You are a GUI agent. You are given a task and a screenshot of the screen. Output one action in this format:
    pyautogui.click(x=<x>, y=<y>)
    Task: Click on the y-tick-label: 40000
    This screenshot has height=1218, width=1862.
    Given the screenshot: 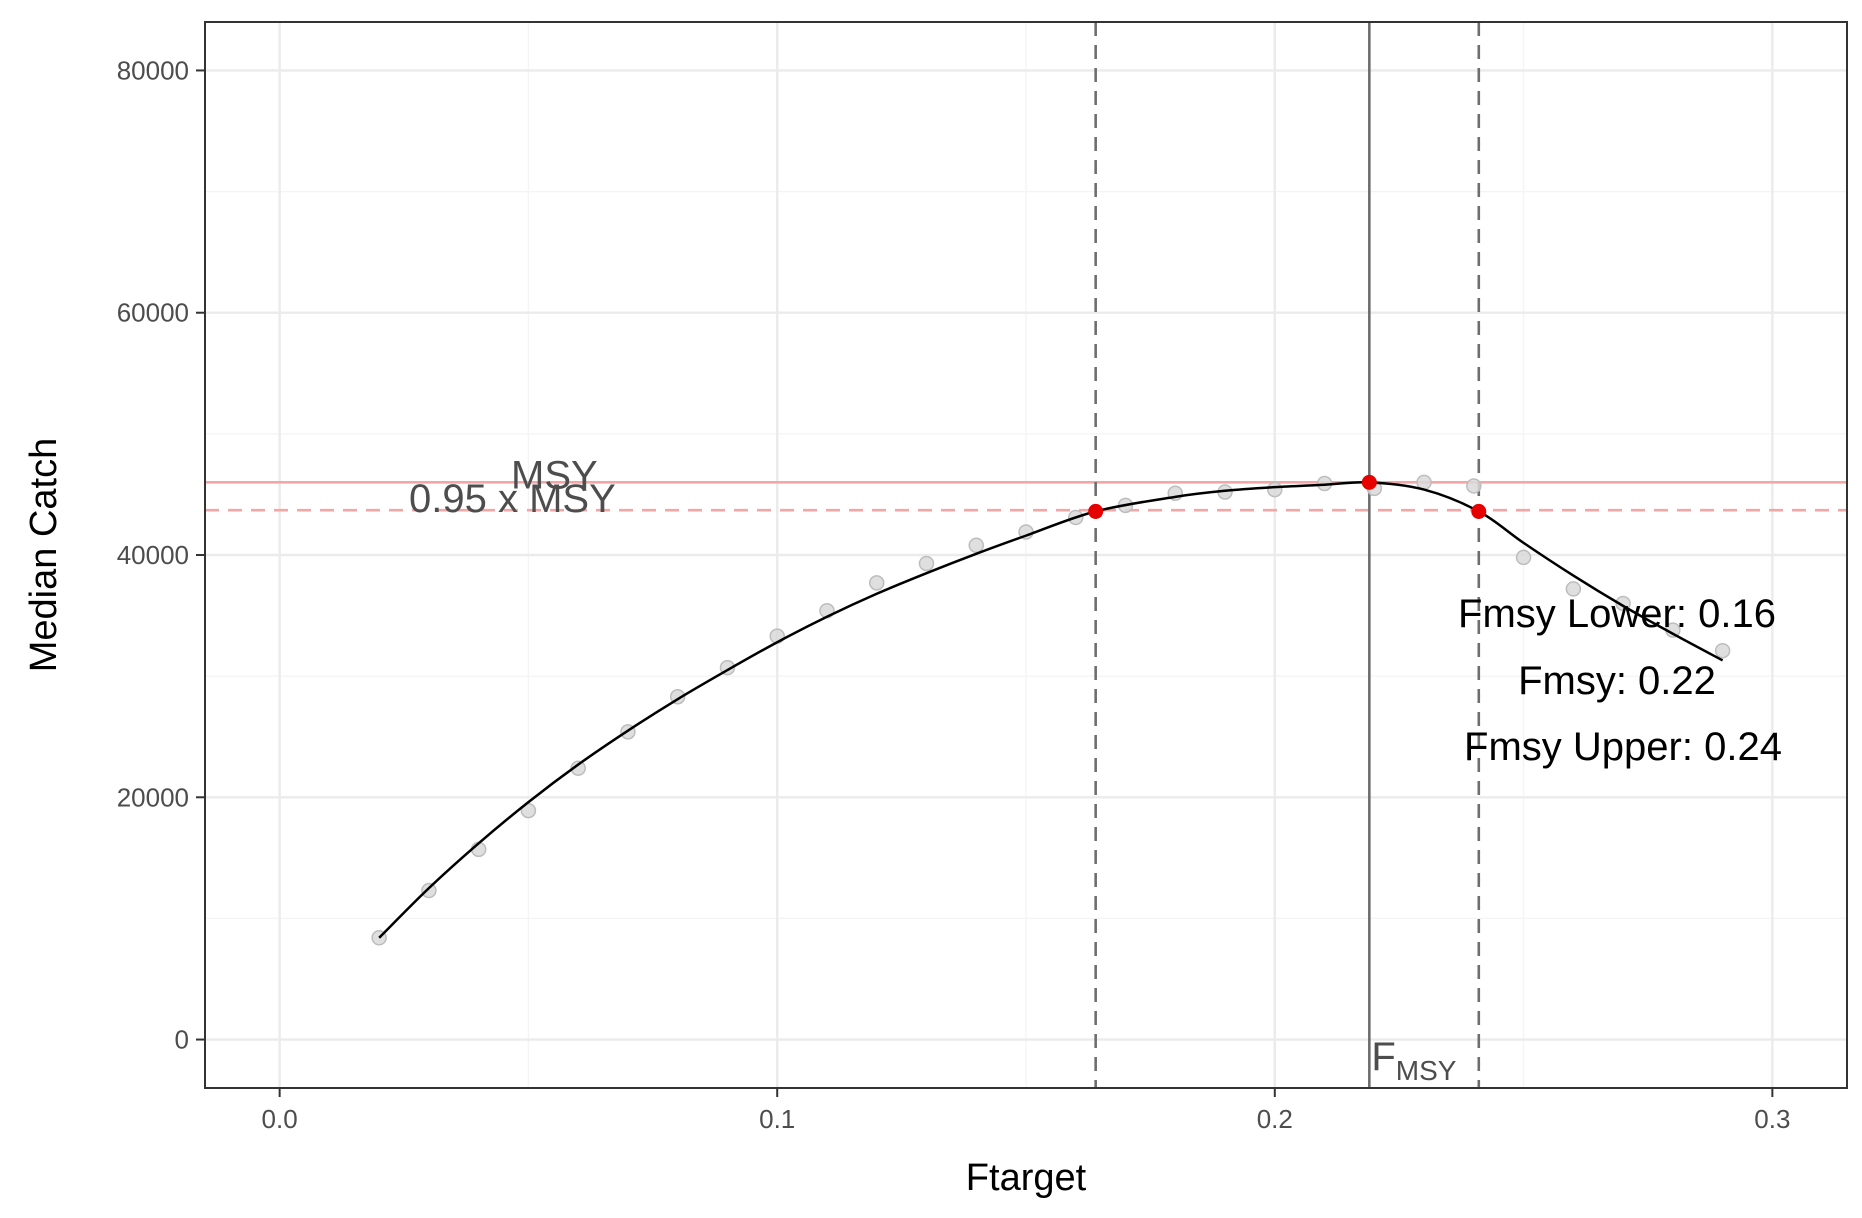 What is the action you would take?
    pyautogui.click(x=153, y=555)
    